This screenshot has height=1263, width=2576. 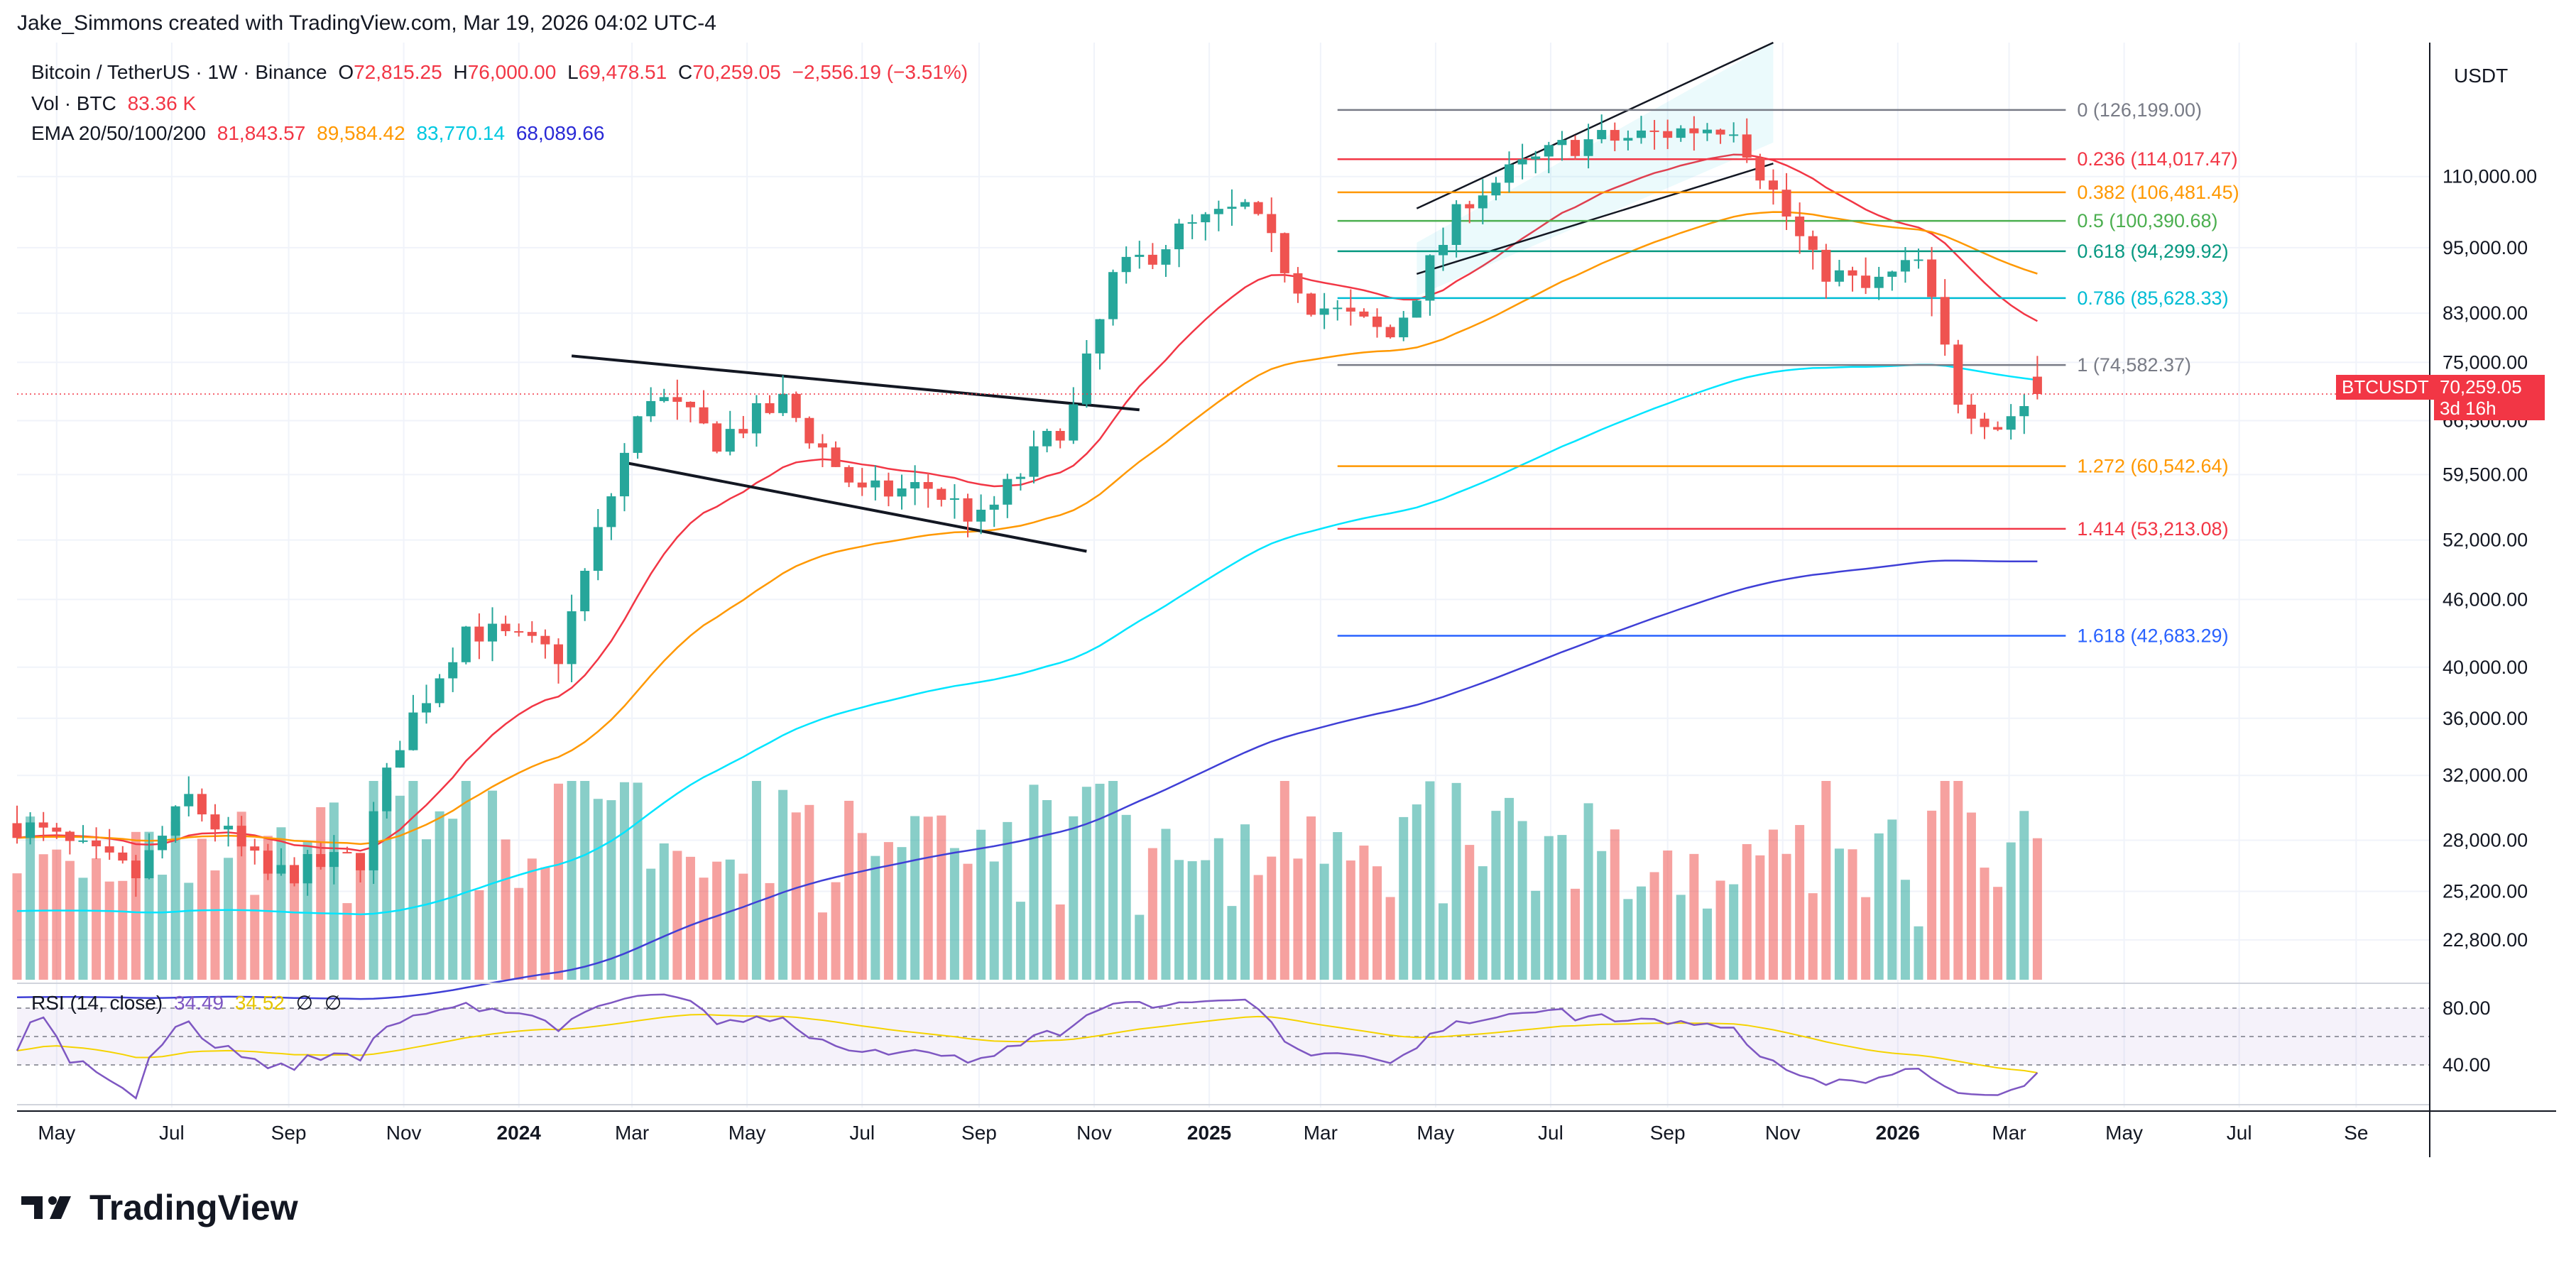 I want to click on ema100-value: 83,770.14, so click(x=461, y=133).